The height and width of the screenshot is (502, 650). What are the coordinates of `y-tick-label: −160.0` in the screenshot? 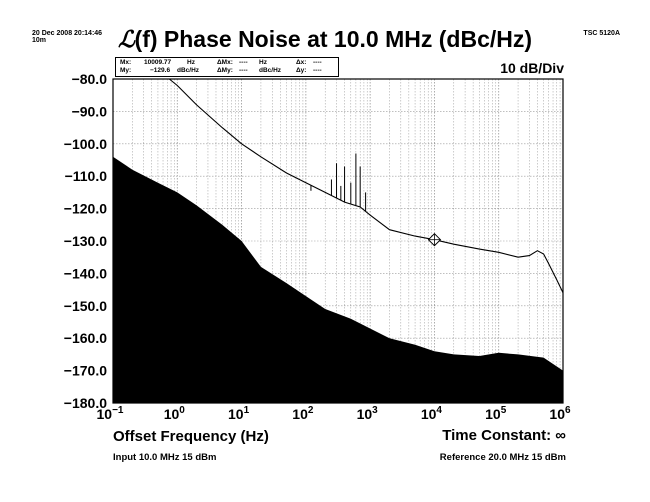 It's located at (85, 338).